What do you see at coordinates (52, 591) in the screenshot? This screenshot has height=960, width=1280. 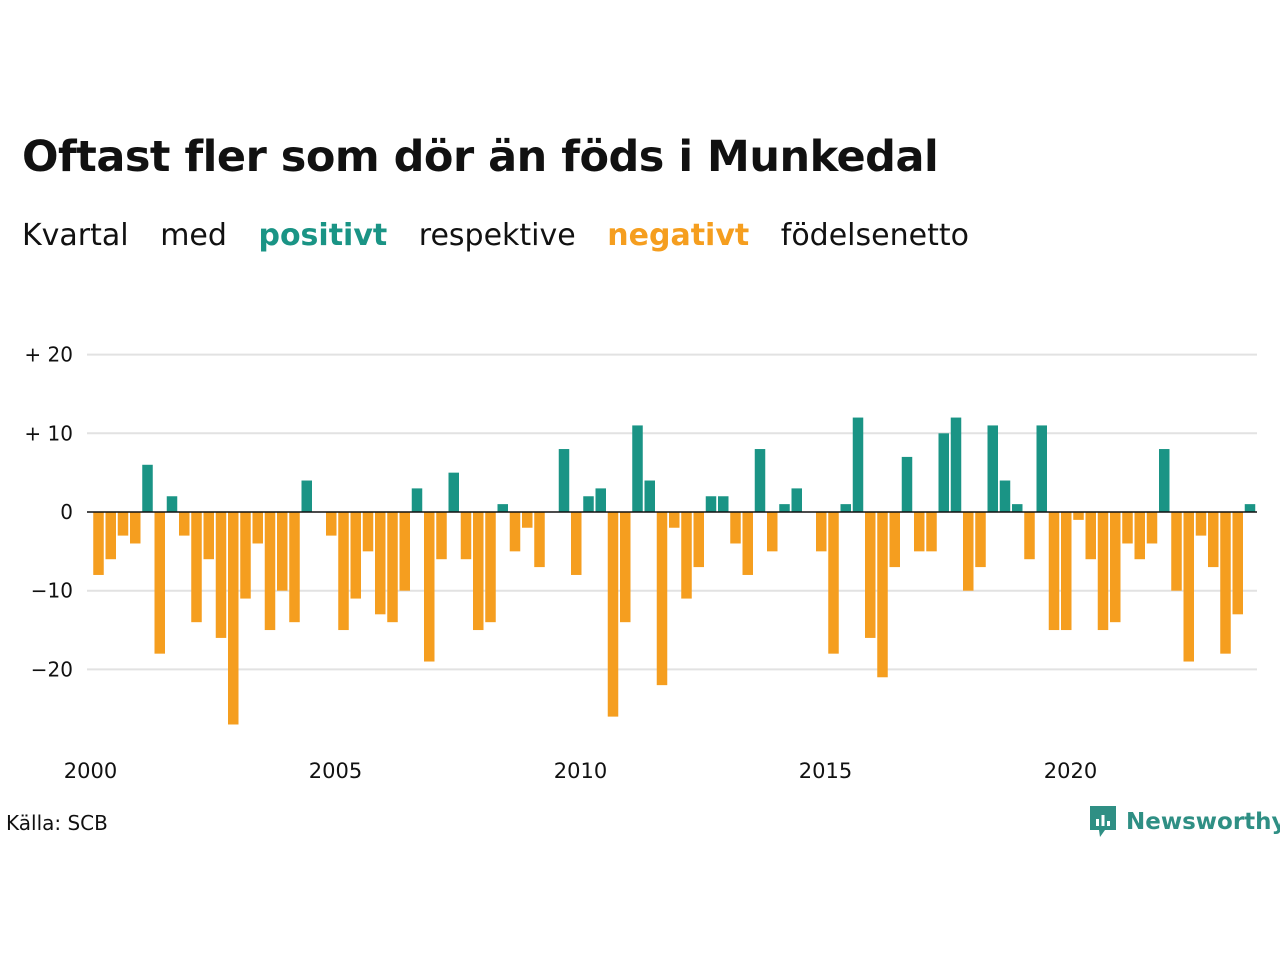 I see `y-tick-label: −10` at bounding box center [52, 591].